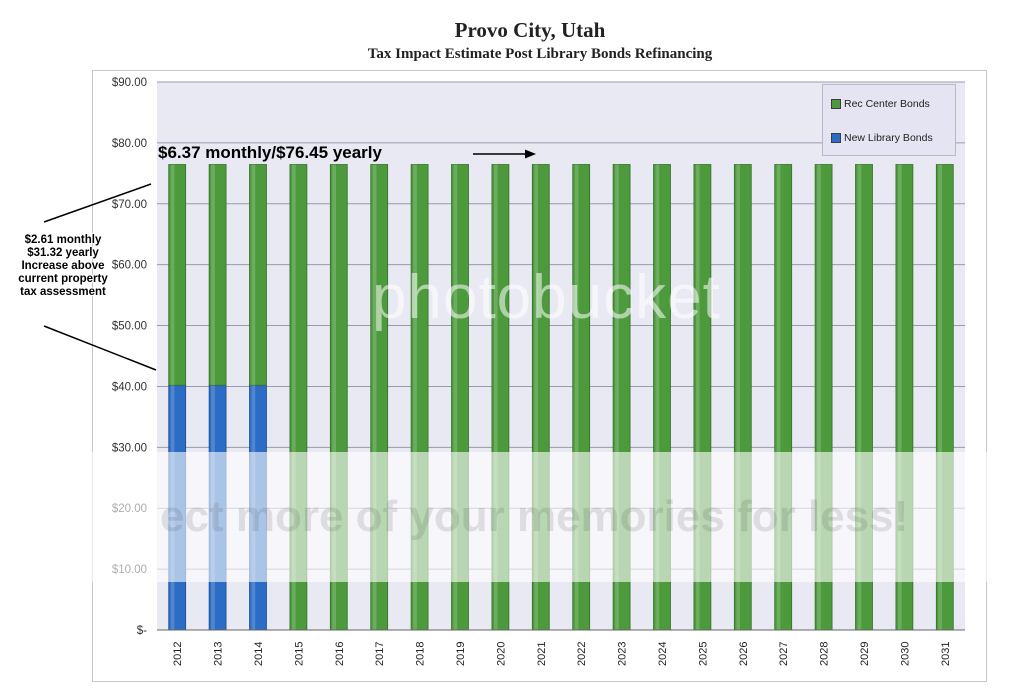  What do you see at coordinates (129, 266) in the screenshot?
I see `y-tick-label: $60.00` at bounding box center [129, 266].